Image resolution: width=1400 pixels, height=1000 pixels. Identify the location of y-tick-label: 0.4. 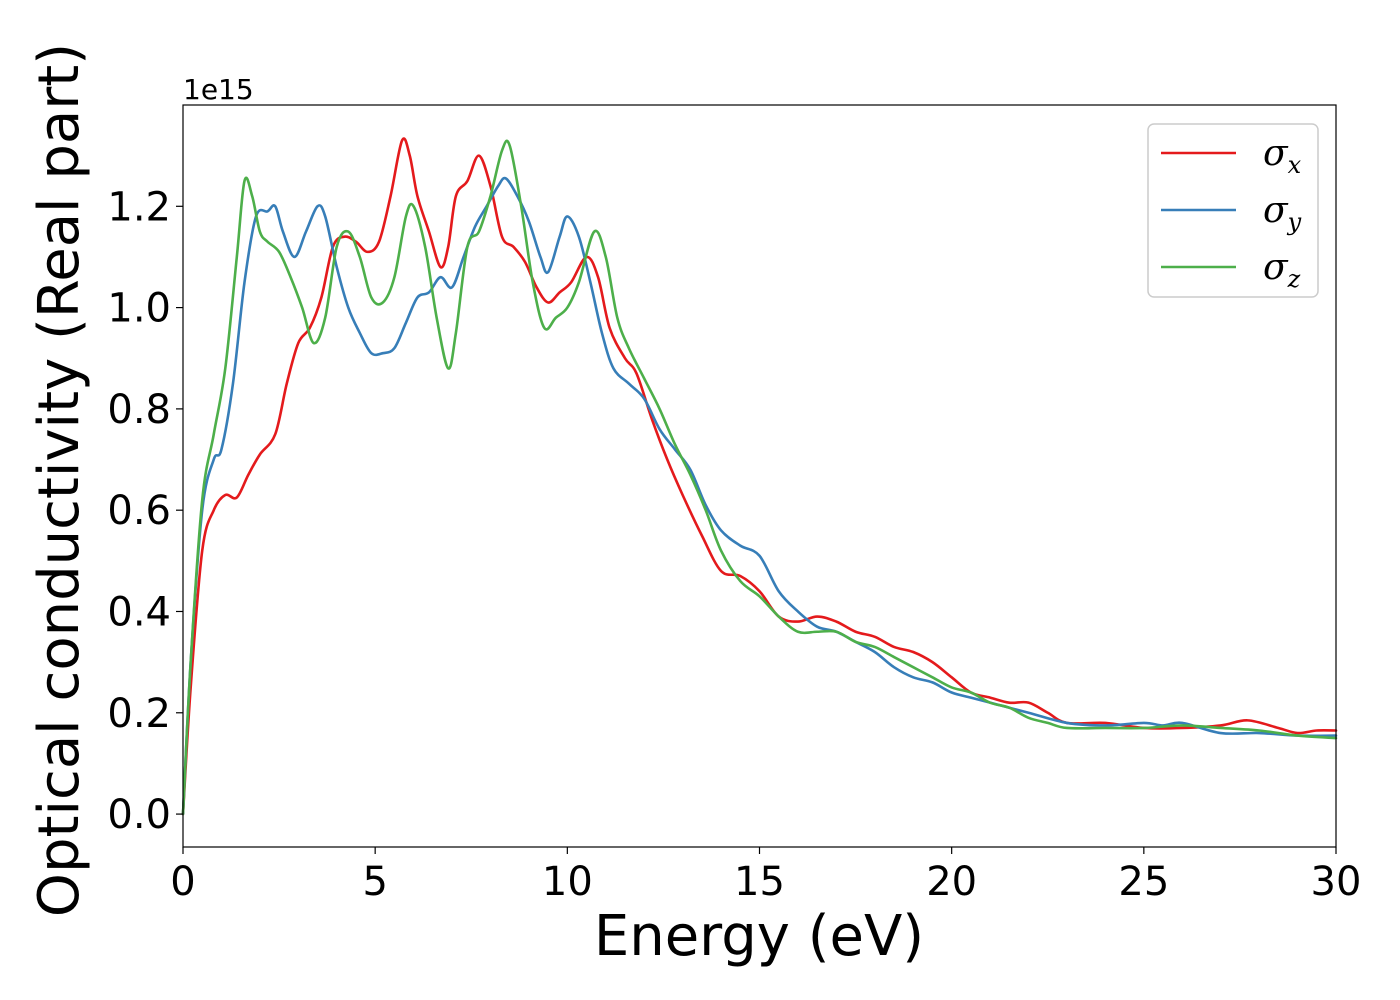
(139, 612).